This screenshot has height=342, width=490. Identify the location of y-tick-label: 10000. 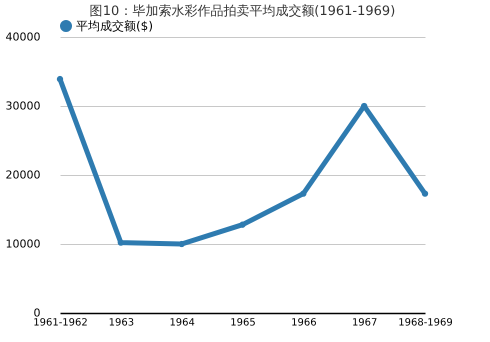
(23, 244).